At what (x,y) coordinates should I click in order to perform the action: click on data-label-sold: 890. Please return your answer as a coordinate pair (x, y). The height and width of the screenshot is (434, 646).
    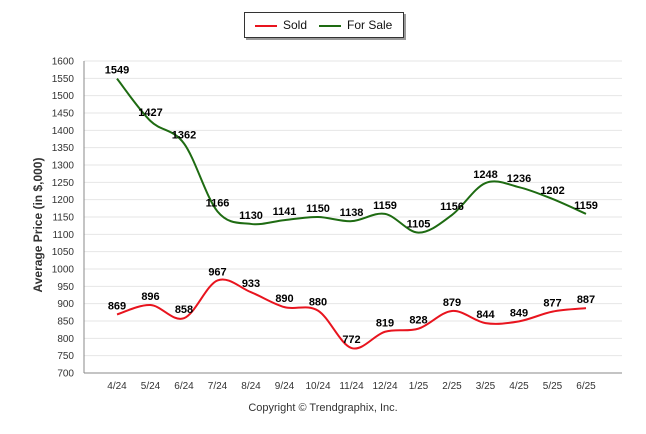
    Looking at the image, I should click on (284, 299).